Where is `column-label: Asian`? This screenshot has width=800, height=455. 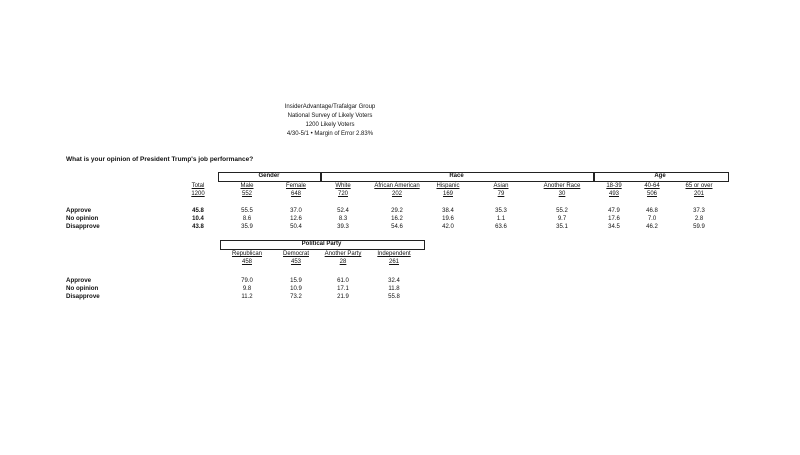
column-label: Asian is located at coordinates (501, 186).